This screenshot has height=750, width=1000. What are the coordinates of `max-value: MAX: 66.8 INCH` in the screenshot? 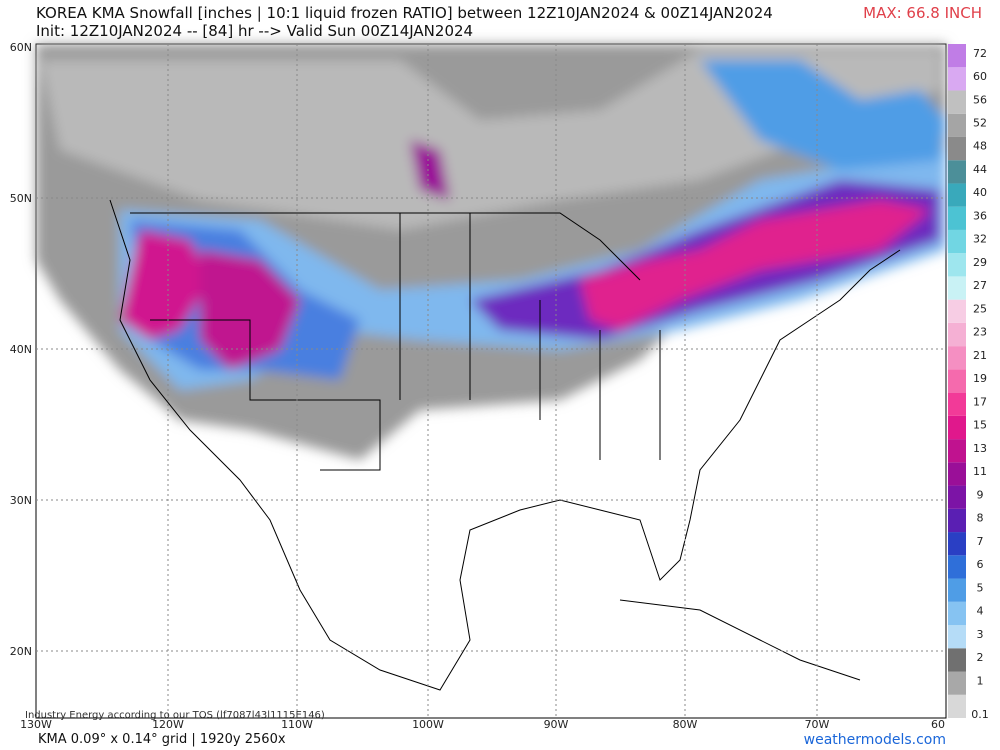 It's located at (922, 13).